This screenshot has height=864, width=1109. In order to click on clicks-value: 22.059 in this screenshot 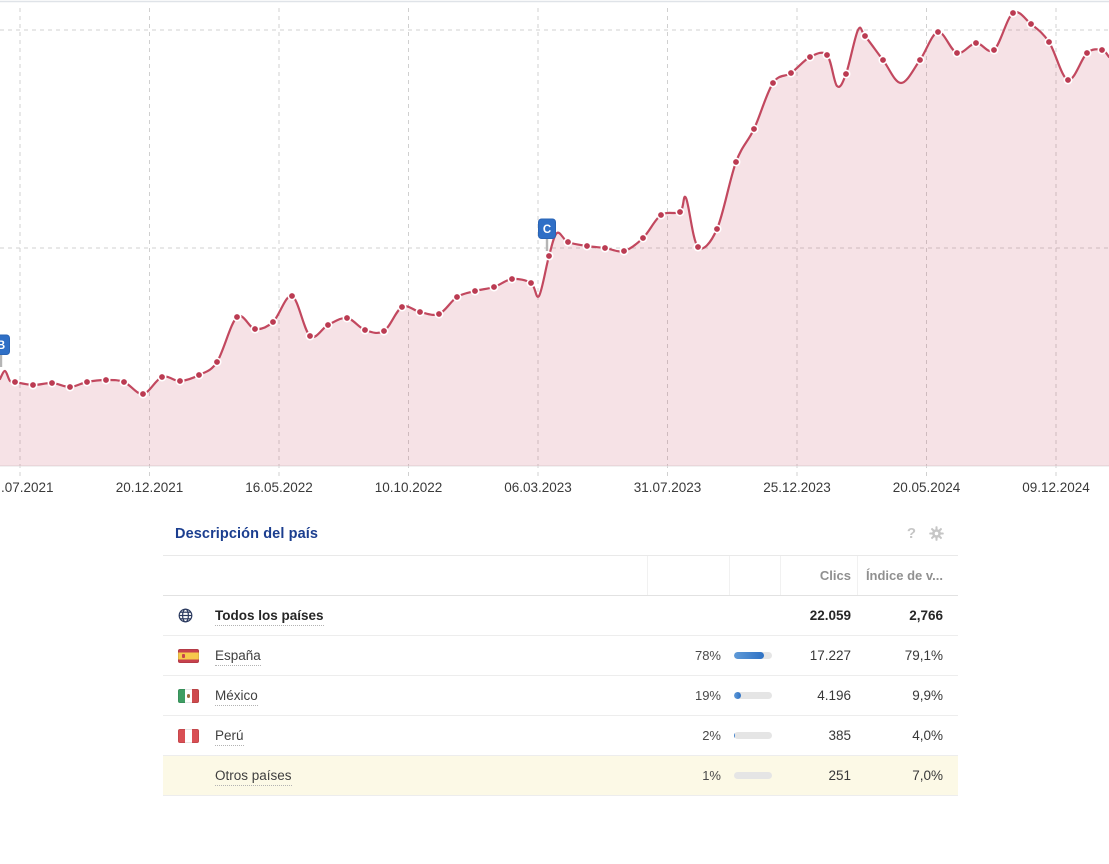, I will do `click(830, 615)`.